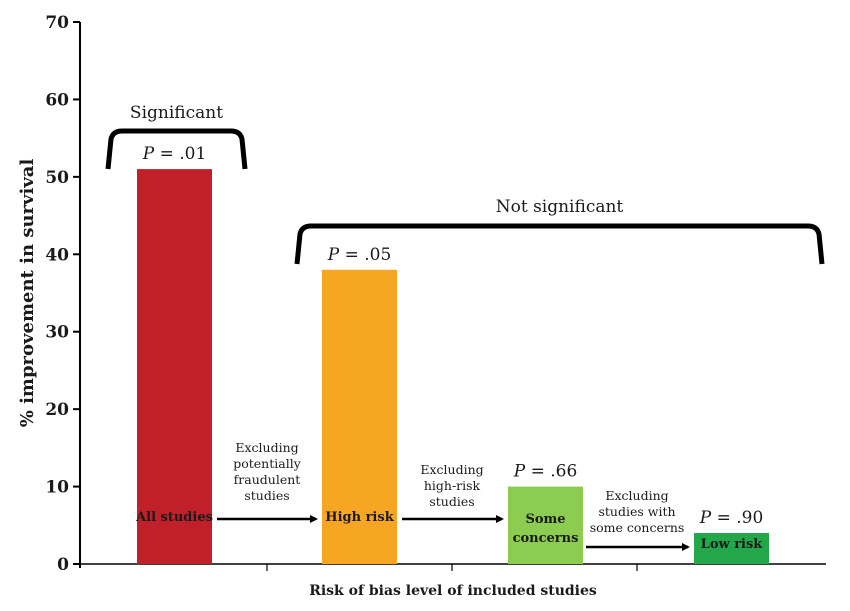 This screenshot has width=850, height=611. I want to click on transition-label: high-risk, so click(452, 485).